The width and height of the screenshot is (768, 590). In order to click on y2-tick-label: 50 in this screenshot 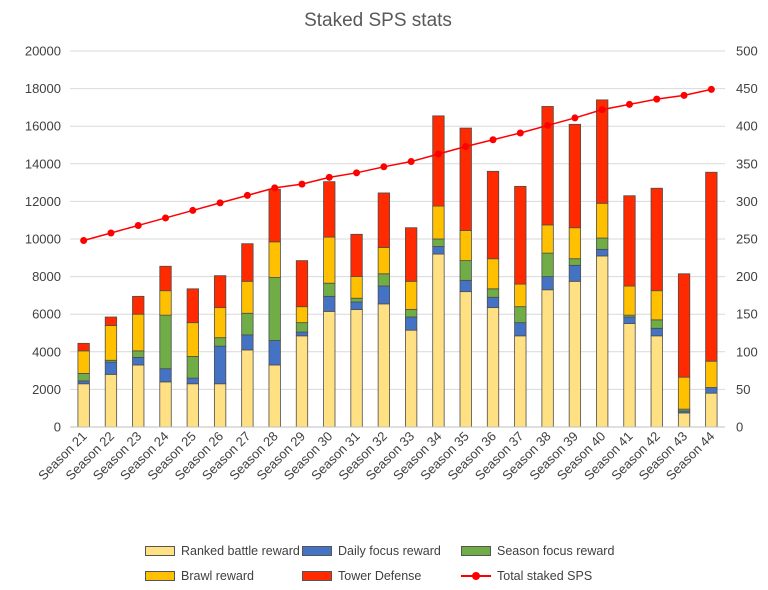, I will do `click(743, 389)`.